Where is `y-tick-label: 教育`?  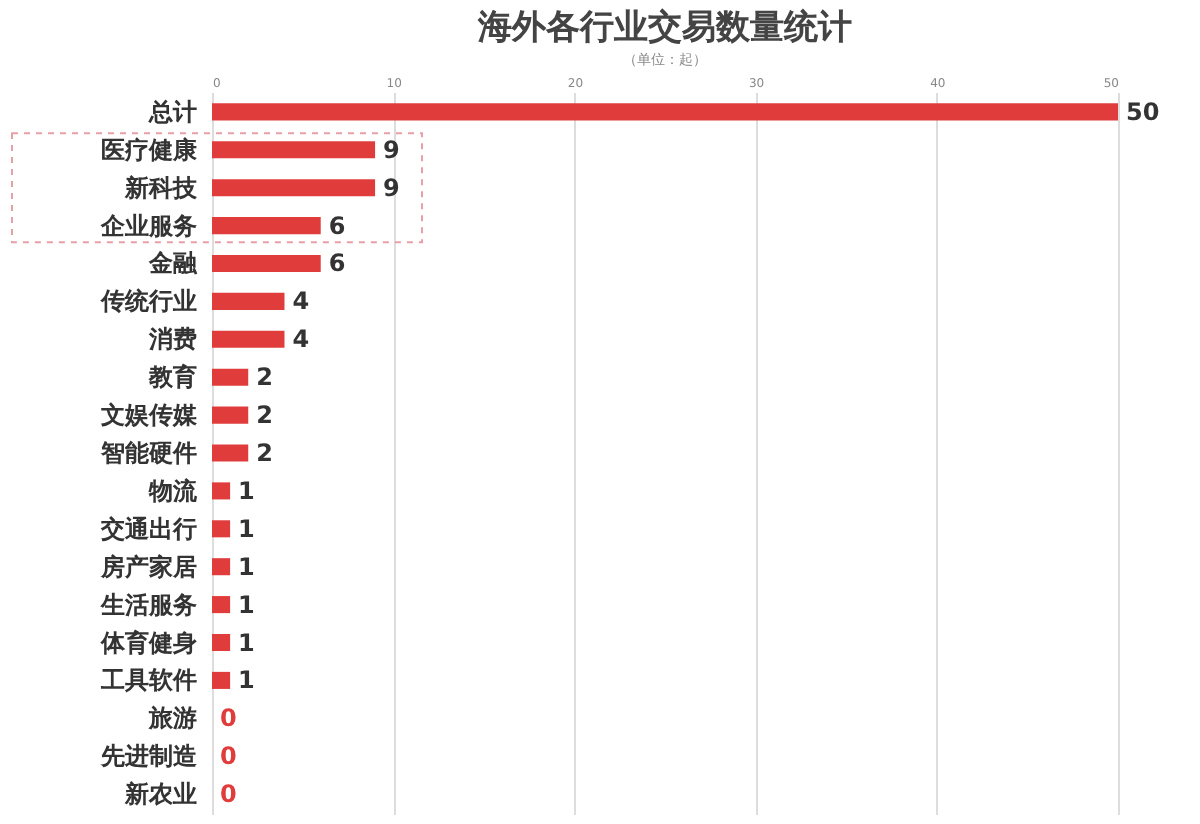 y-tick-label: 教育 is located at coordinates (172, 377).